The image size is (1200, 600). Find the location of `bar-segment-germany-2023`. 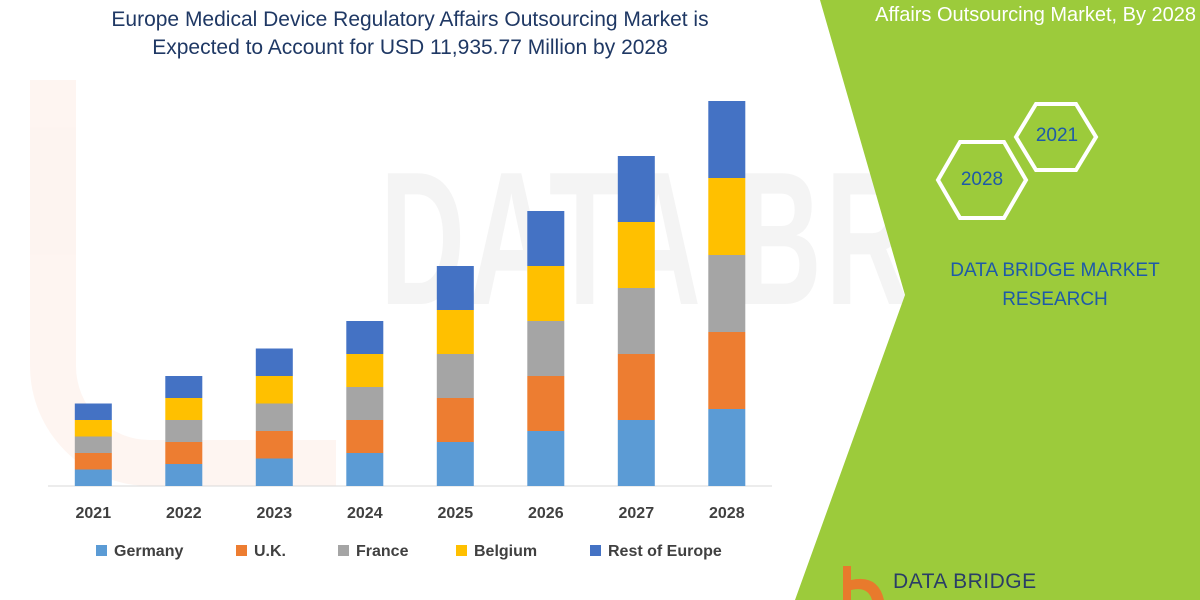

bar-segment-germany-2023 is located at coordinates (274, 472).